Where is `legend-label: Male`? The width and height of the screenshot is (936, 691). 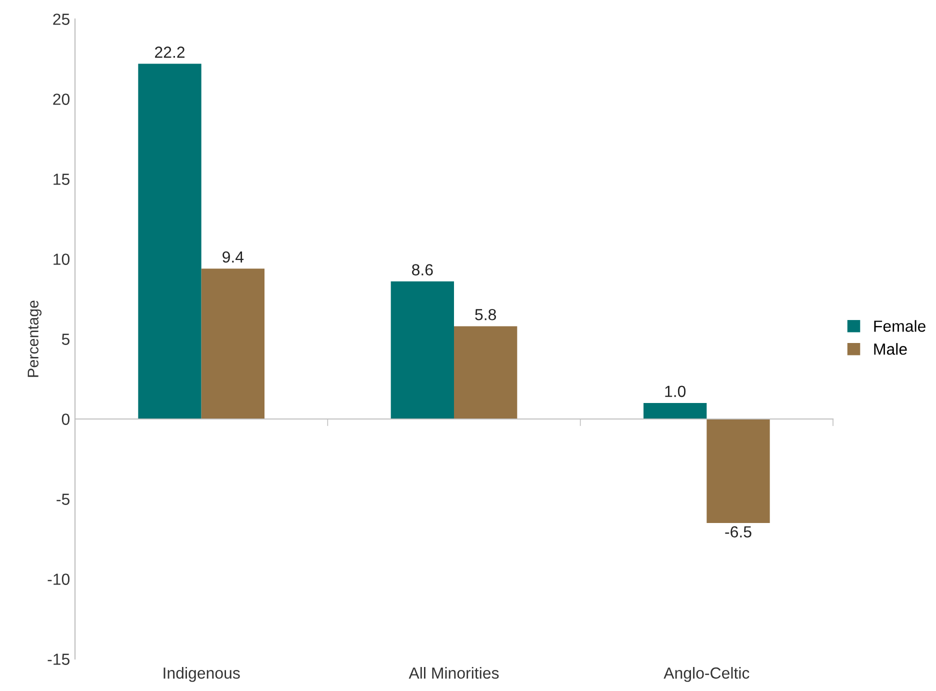 legend-label: Male is located at coordinates (890, 349).